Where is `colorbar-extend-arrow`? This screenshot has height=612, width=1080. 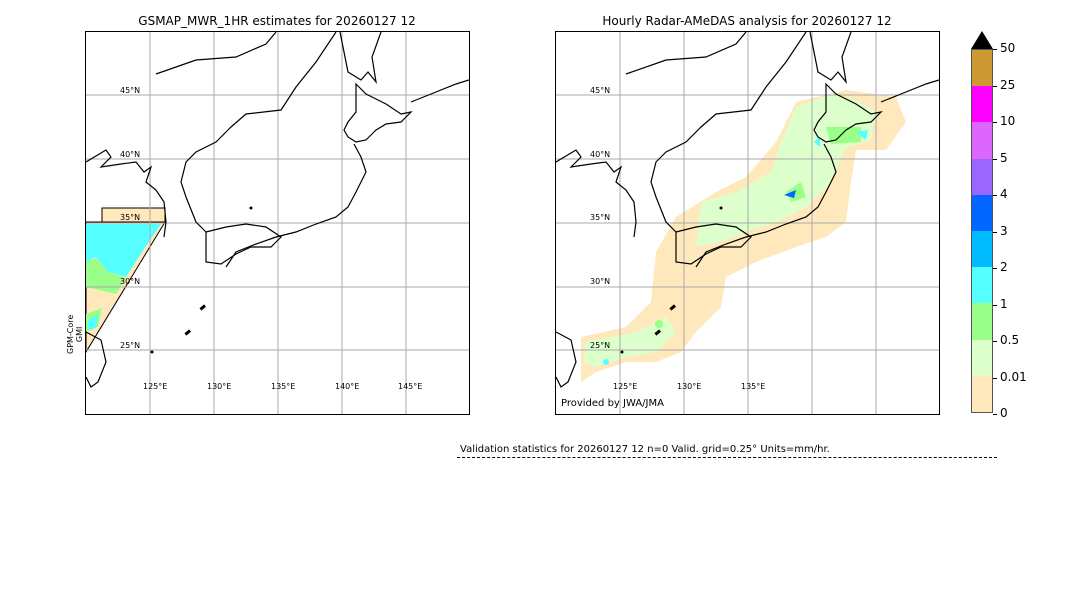
colorbar-extend-arrow is located at coordinates (982, 40).